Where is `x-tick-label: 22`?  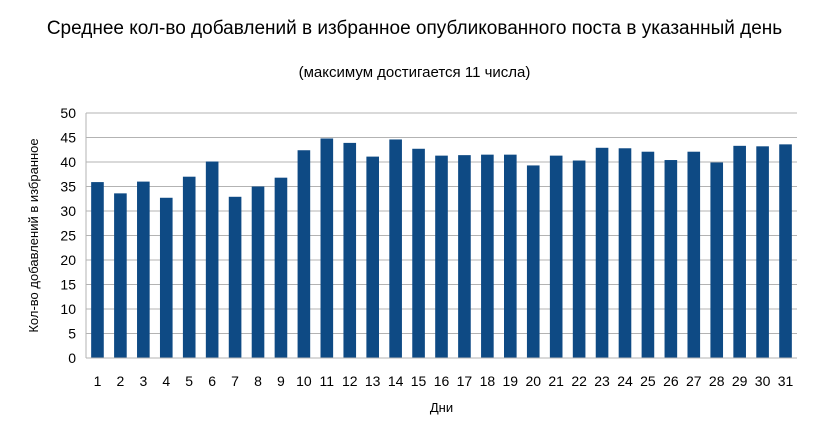
x-tick-label: 22 is located at coordinates (579, 381).